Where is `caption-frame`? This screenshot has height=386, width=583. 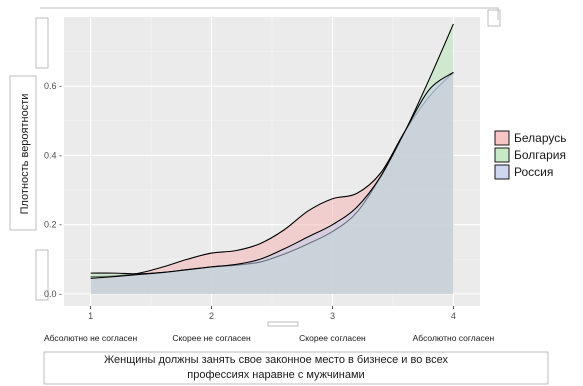
caption-frame is located at coordinates (296, 368).